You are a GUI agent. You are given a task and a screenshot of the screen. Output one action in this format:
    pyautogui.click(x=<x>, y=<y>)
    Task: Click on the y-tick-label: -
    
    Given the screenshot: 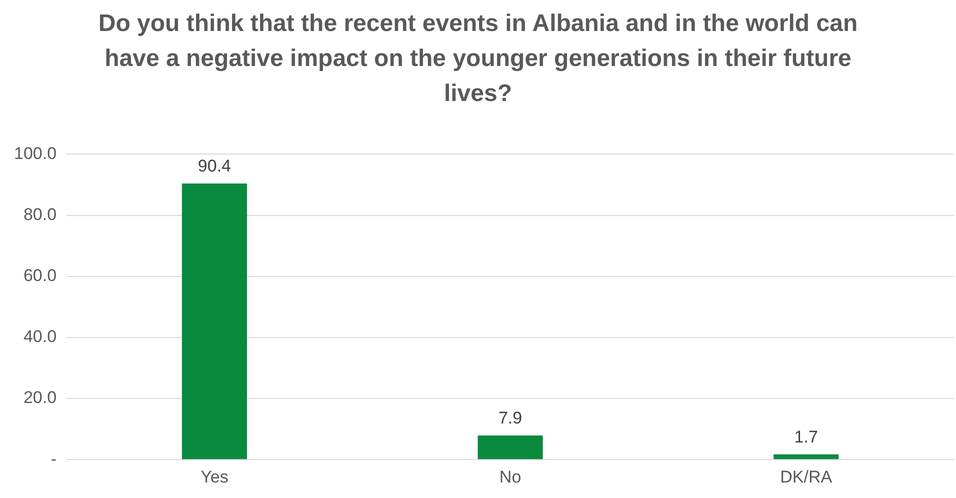 What is the action you would take?
    pyautogui.click(x=53, y=458)
    